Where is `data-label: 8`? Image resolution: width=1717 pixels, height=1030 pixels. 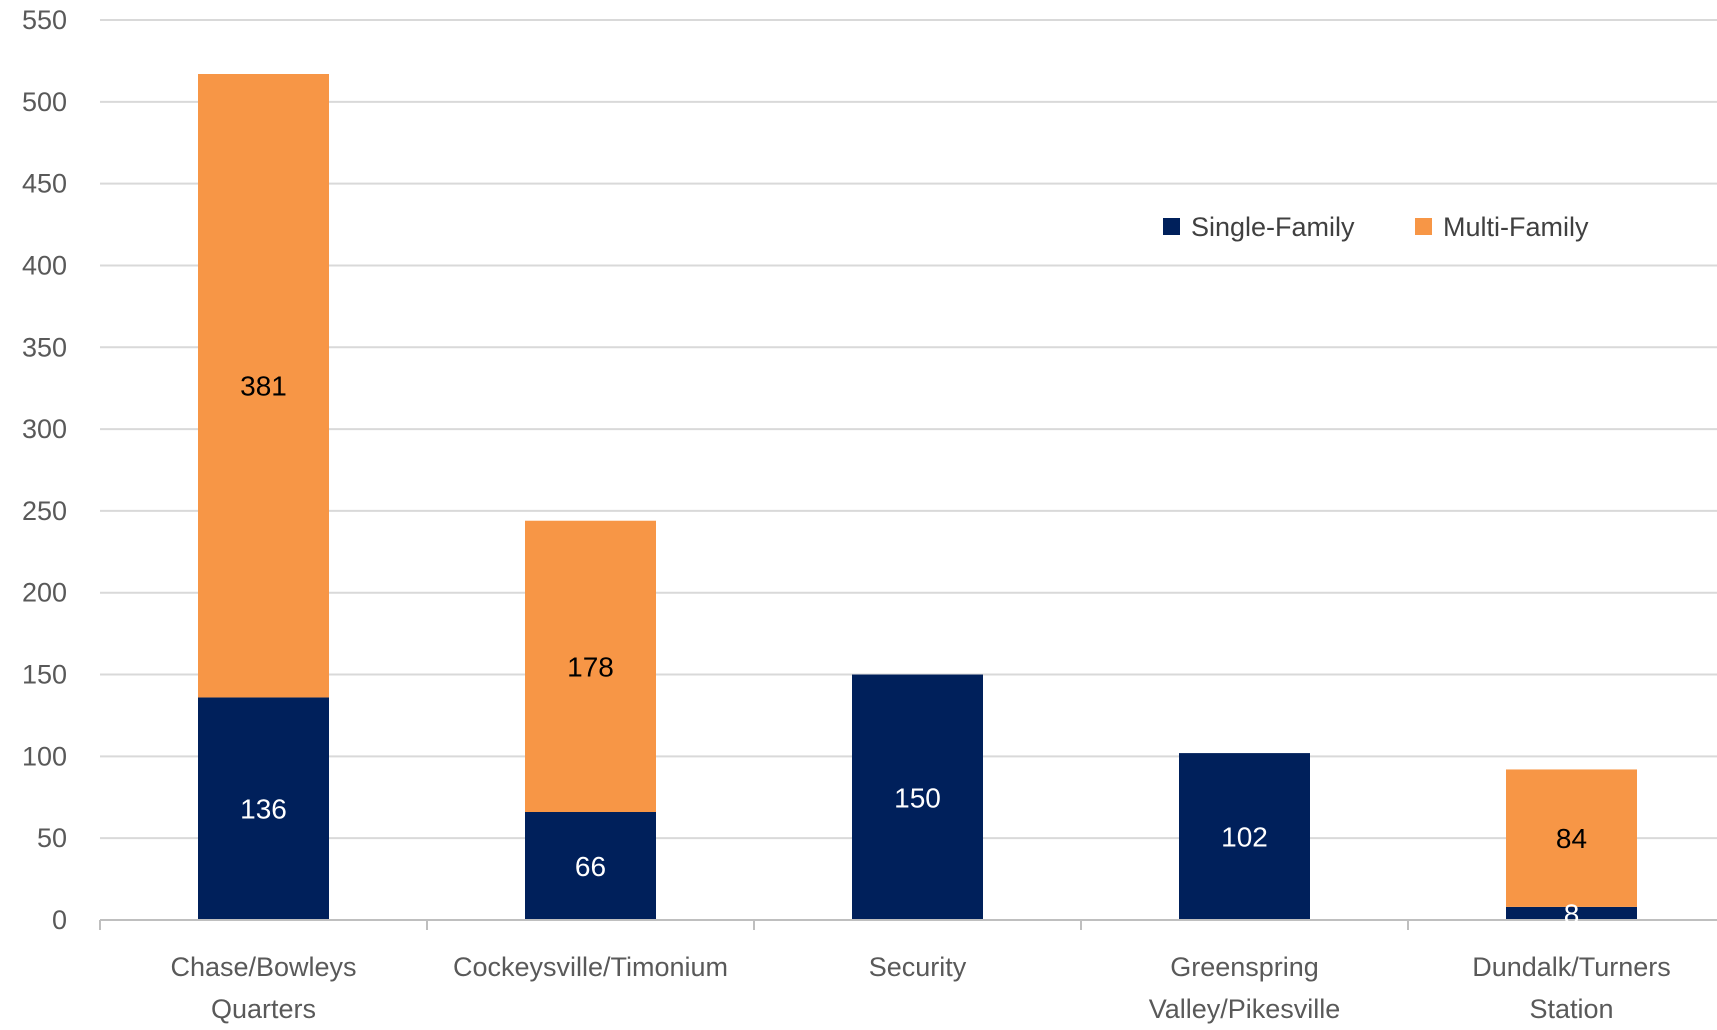
data-label: 8 is located at coordinates (1572, 913).